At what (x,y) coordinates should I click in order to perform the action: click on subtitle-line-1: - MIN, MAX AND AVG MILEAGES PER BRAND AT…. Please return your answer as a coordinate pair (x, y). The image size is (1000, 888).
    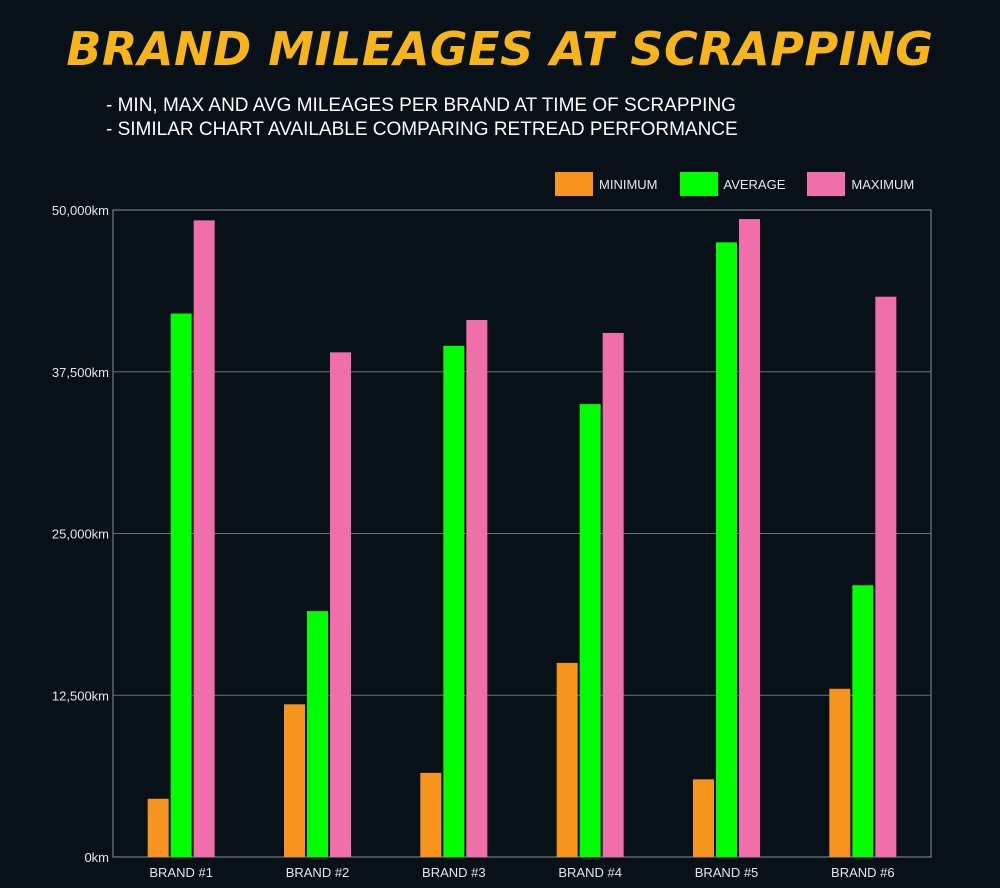
    Looking at the image, I should click on (421, 105).